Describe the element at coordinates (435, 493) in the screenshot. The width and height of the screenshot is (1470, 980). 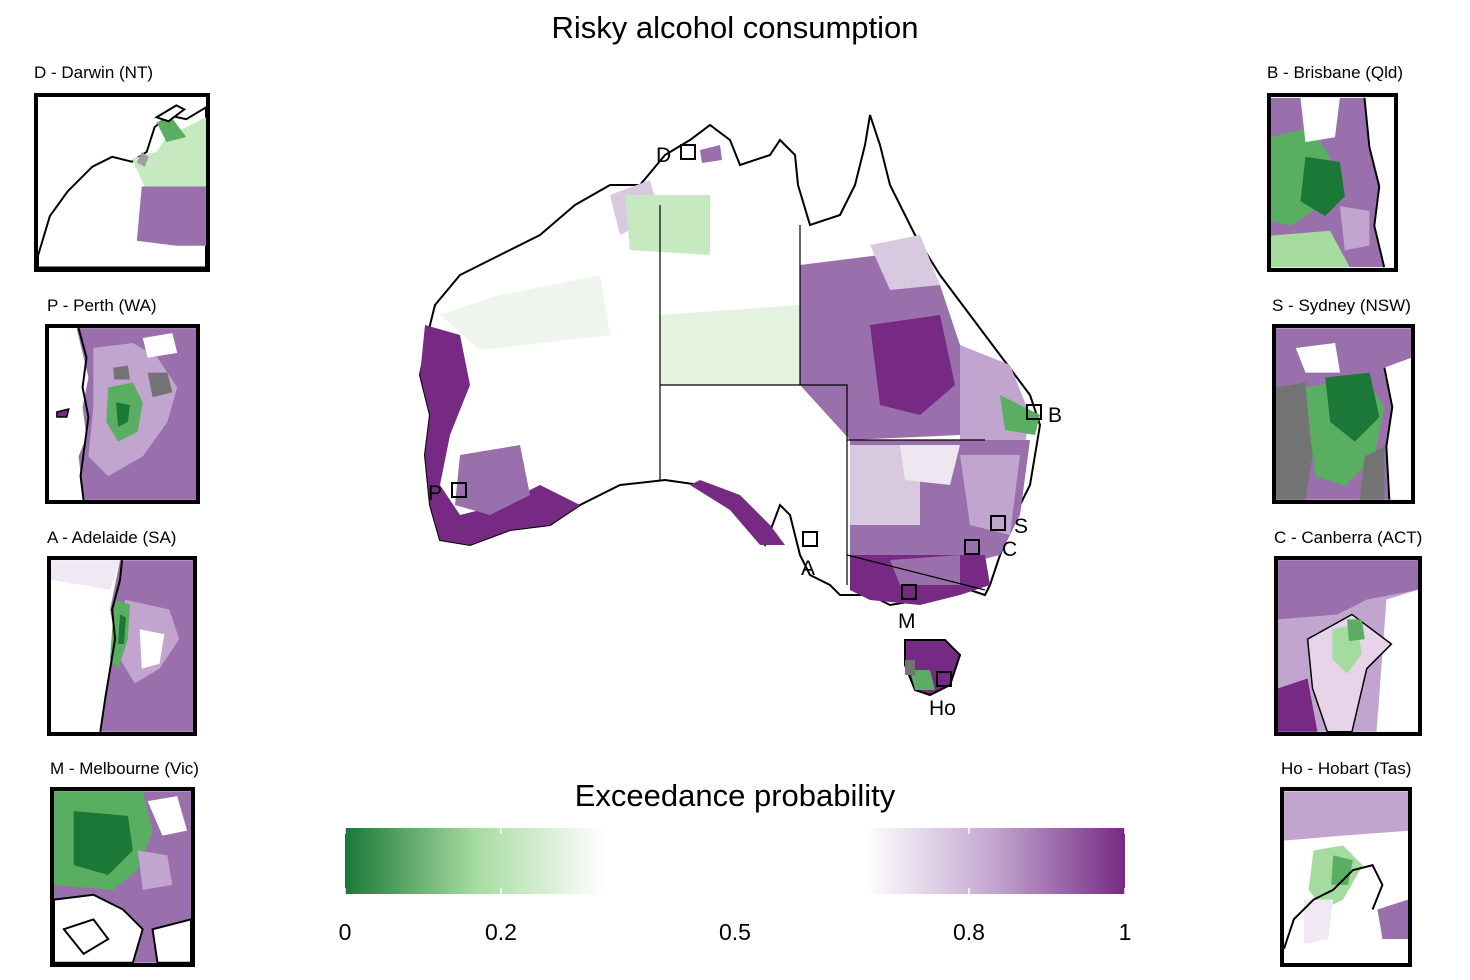
I see `marker-label-perth: P` at that location.